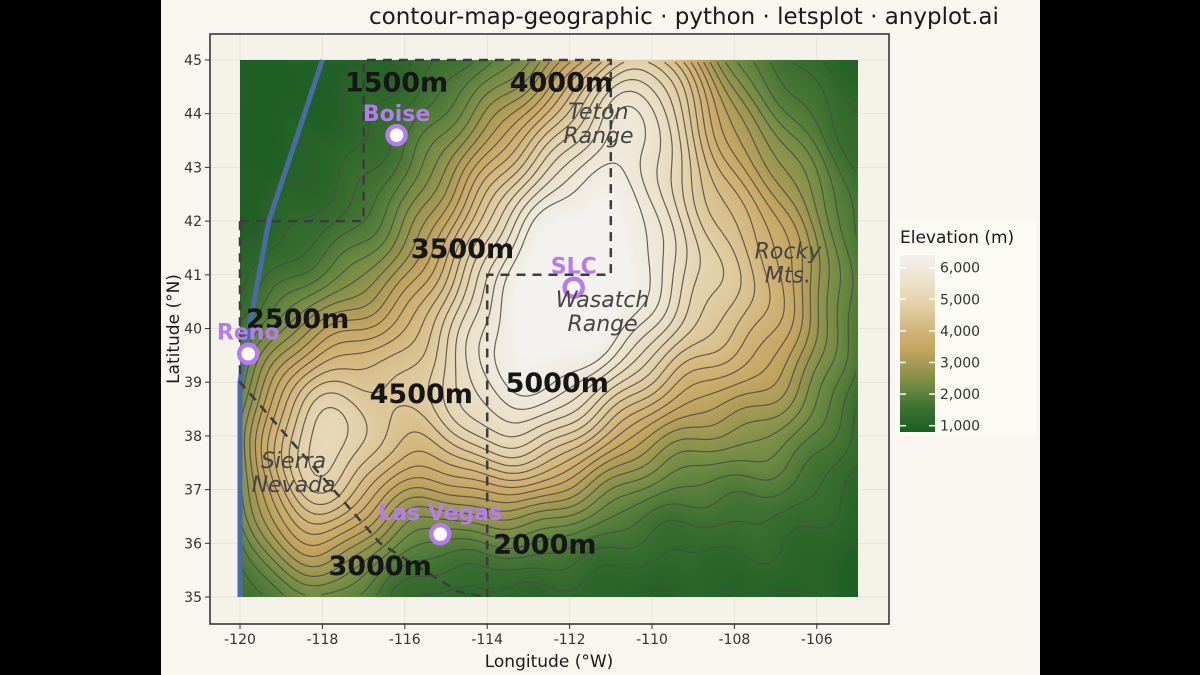 The height and width of the screenshot is (675, 1200). Describe the element at coordinates (570, 640) in the screenshot. I see `x-tick-label: -112` at that location.